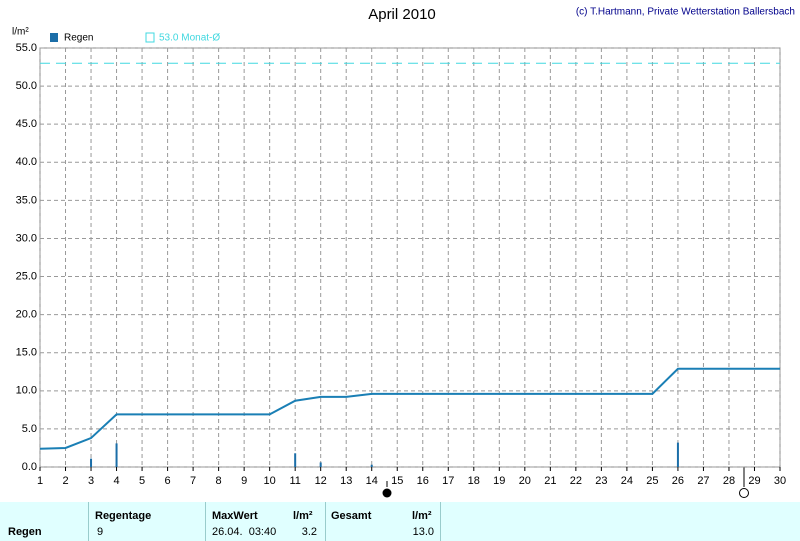 The height and width of the screenshot is (541, 800). What do you see at coordinates (91, 481) in the screenshot?
I see `x-tick-label: 3` at bounding box center [91, 481].